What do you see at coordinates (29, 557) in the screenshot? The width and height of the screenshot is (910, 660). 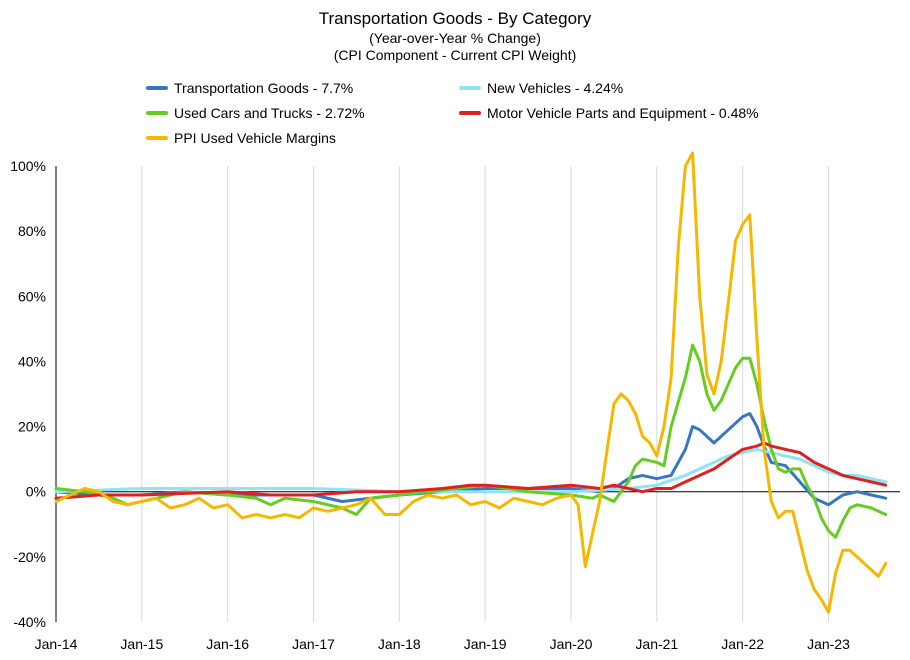 I see `y-tick-label: -20%` at bounding box center [29, 557].